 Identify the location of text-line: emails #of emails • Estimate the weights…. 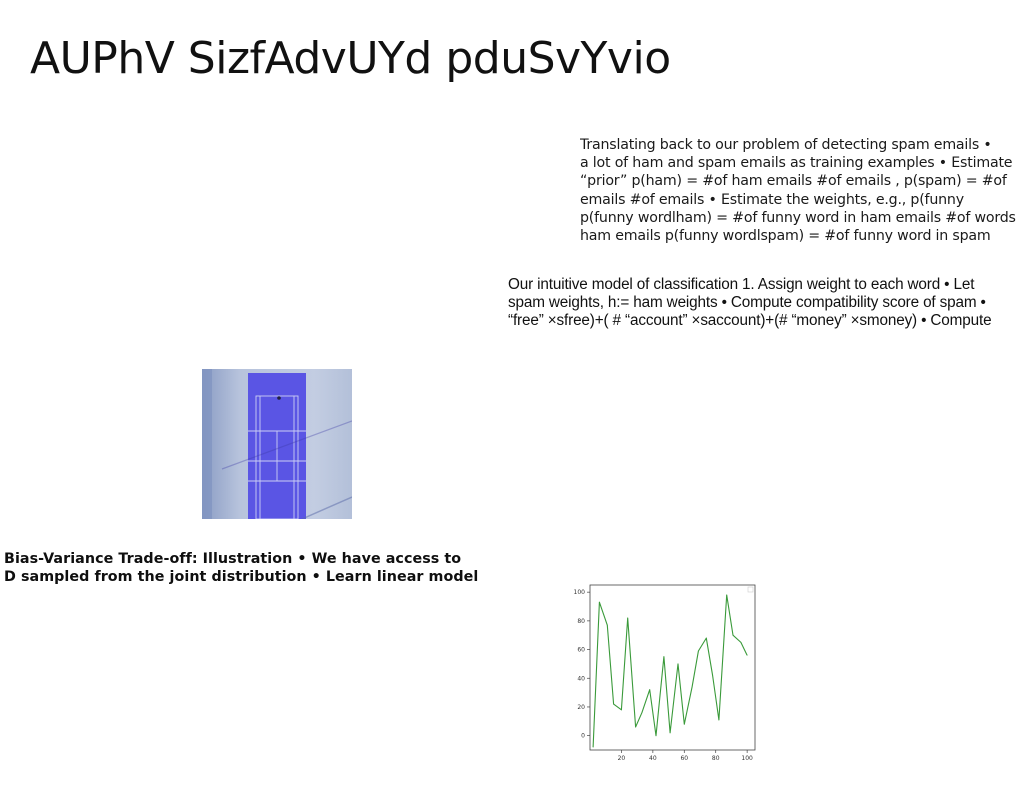
(772, 199).